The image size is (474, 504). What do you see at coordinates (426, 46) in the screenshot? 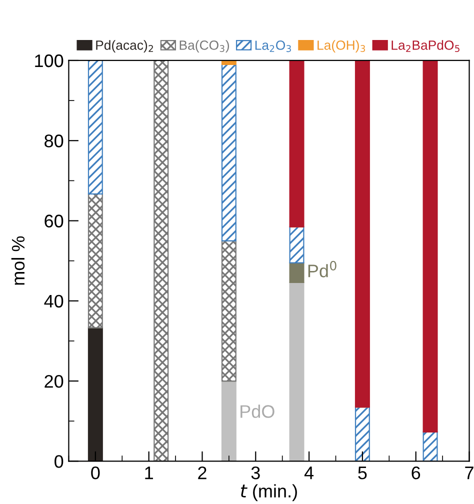
I see `legend-label: La$_{2}$BaPdO$_{5}$` at bounding box center [426, 46].